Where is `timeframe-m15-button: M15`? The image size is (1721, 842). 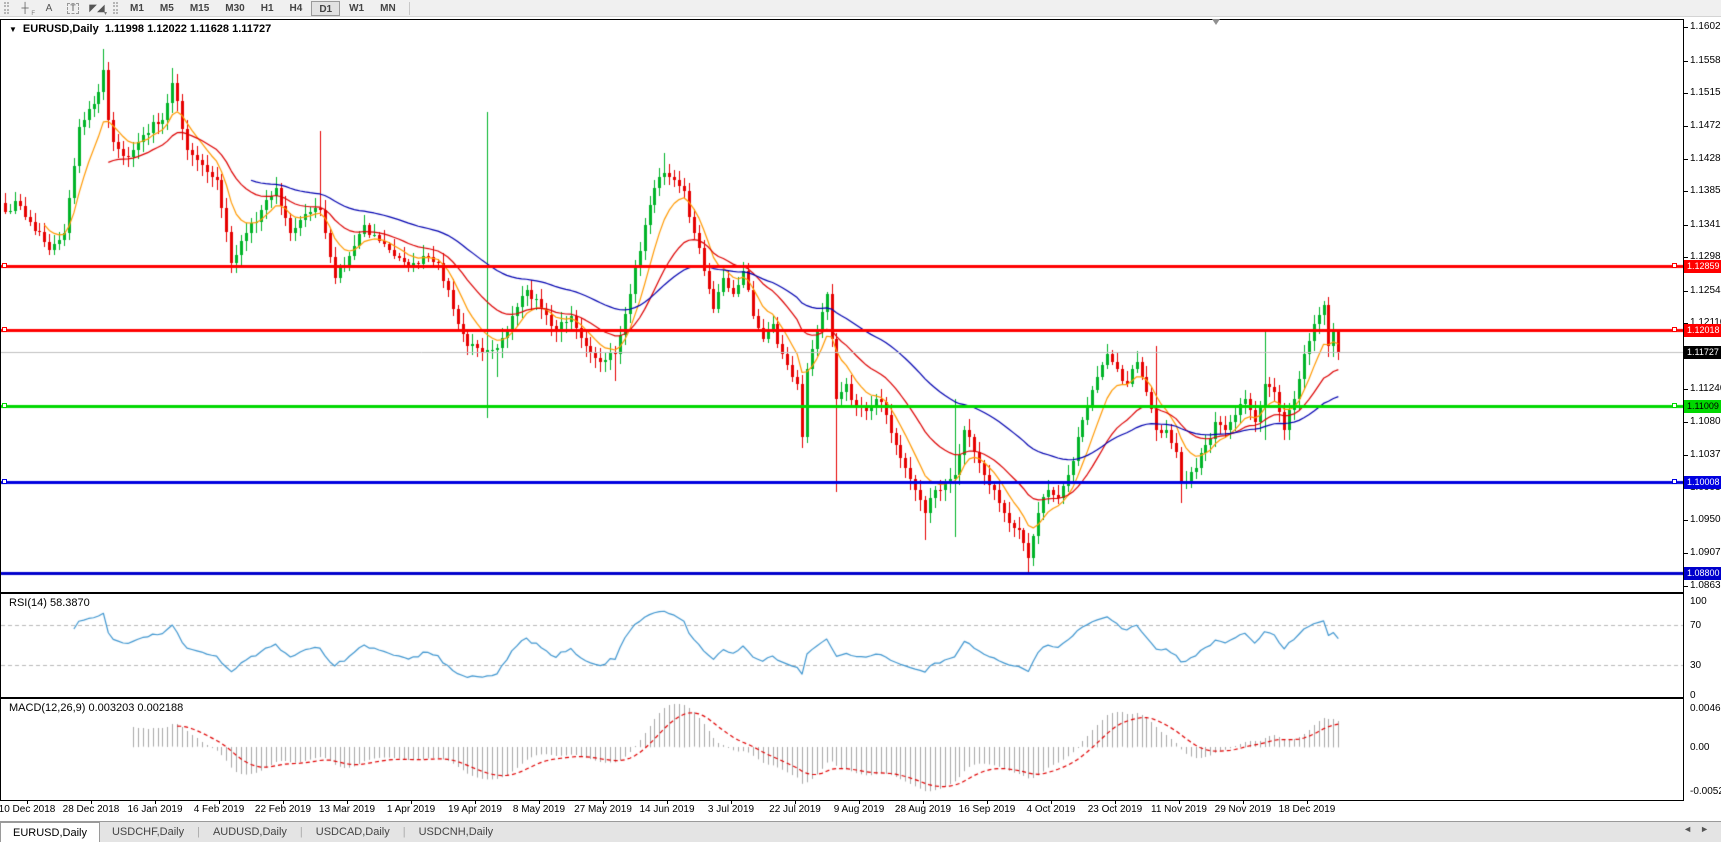 timeframe-m15-button: M15 is located at coordinates (199, 8).